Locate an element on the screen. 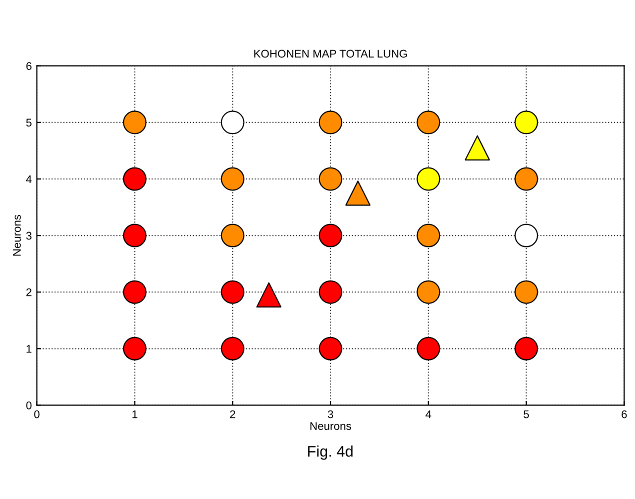 The image size is (635, 499). x-tick-label: 0 is located at coordinates (37, 414).